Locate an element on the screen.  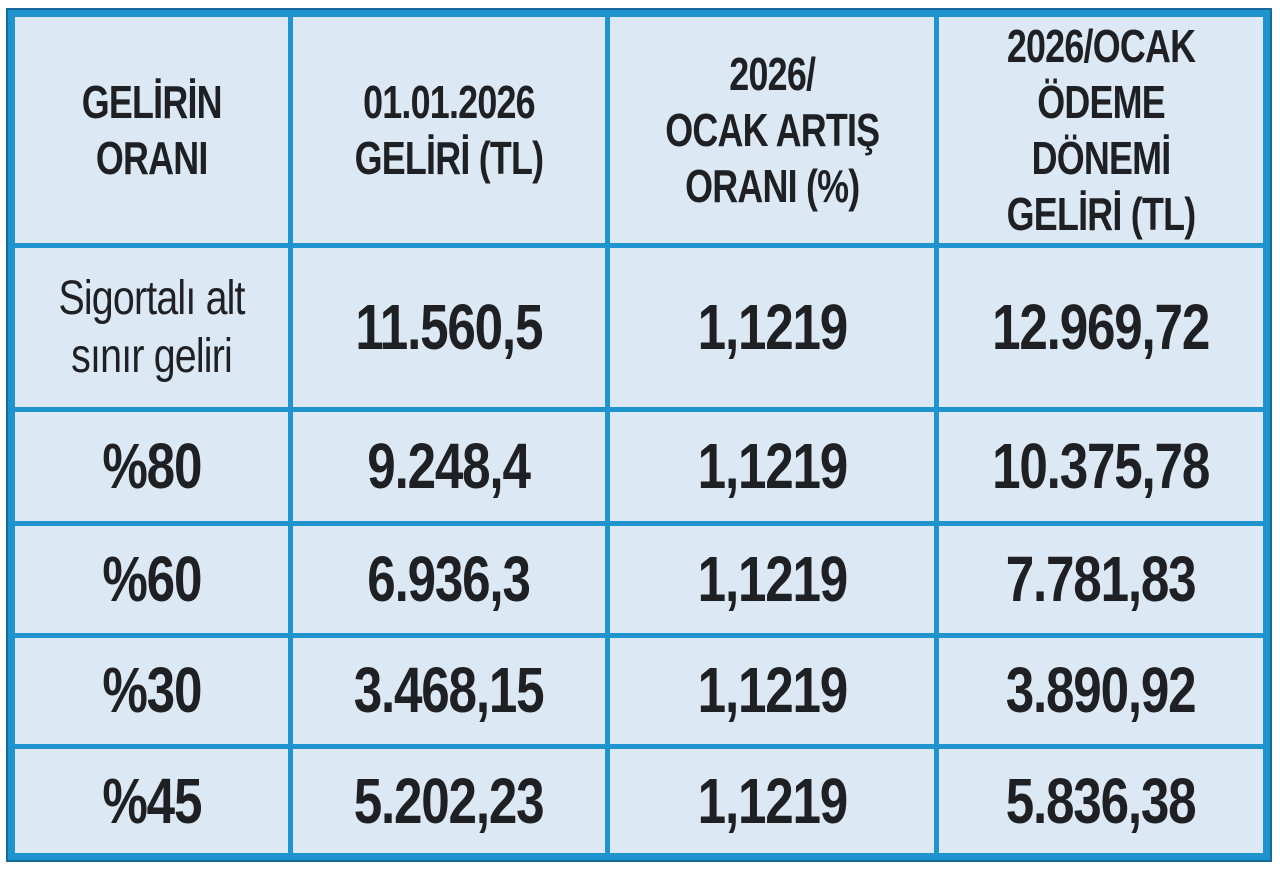
value-geliri: 5.202,23 is located at coordinates (449, 800).